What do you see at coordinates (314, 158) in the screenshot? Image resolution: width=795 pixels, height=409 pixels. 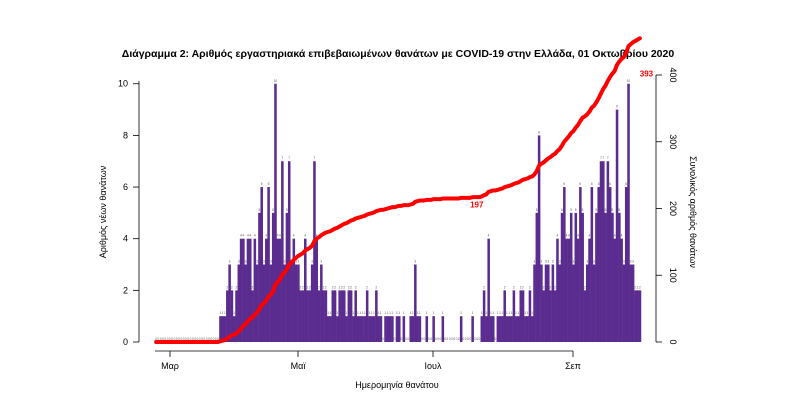 I see `bar-value-label: 7` at bounding box center [314, 158].